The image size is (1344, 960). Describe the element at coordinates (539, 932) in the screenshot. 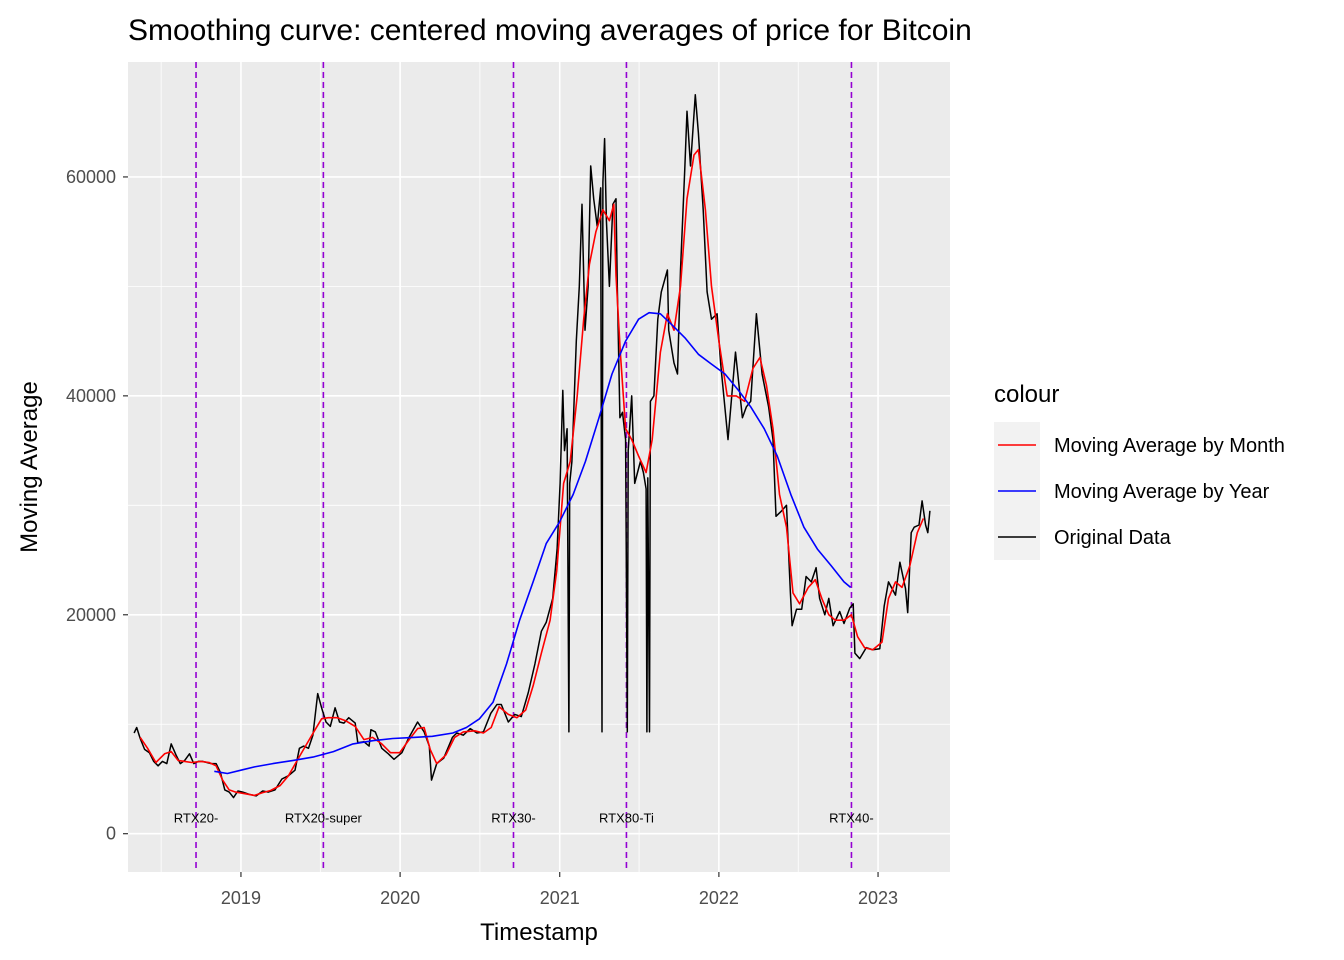

I see `x-axis-title: Timestamp` at that location.